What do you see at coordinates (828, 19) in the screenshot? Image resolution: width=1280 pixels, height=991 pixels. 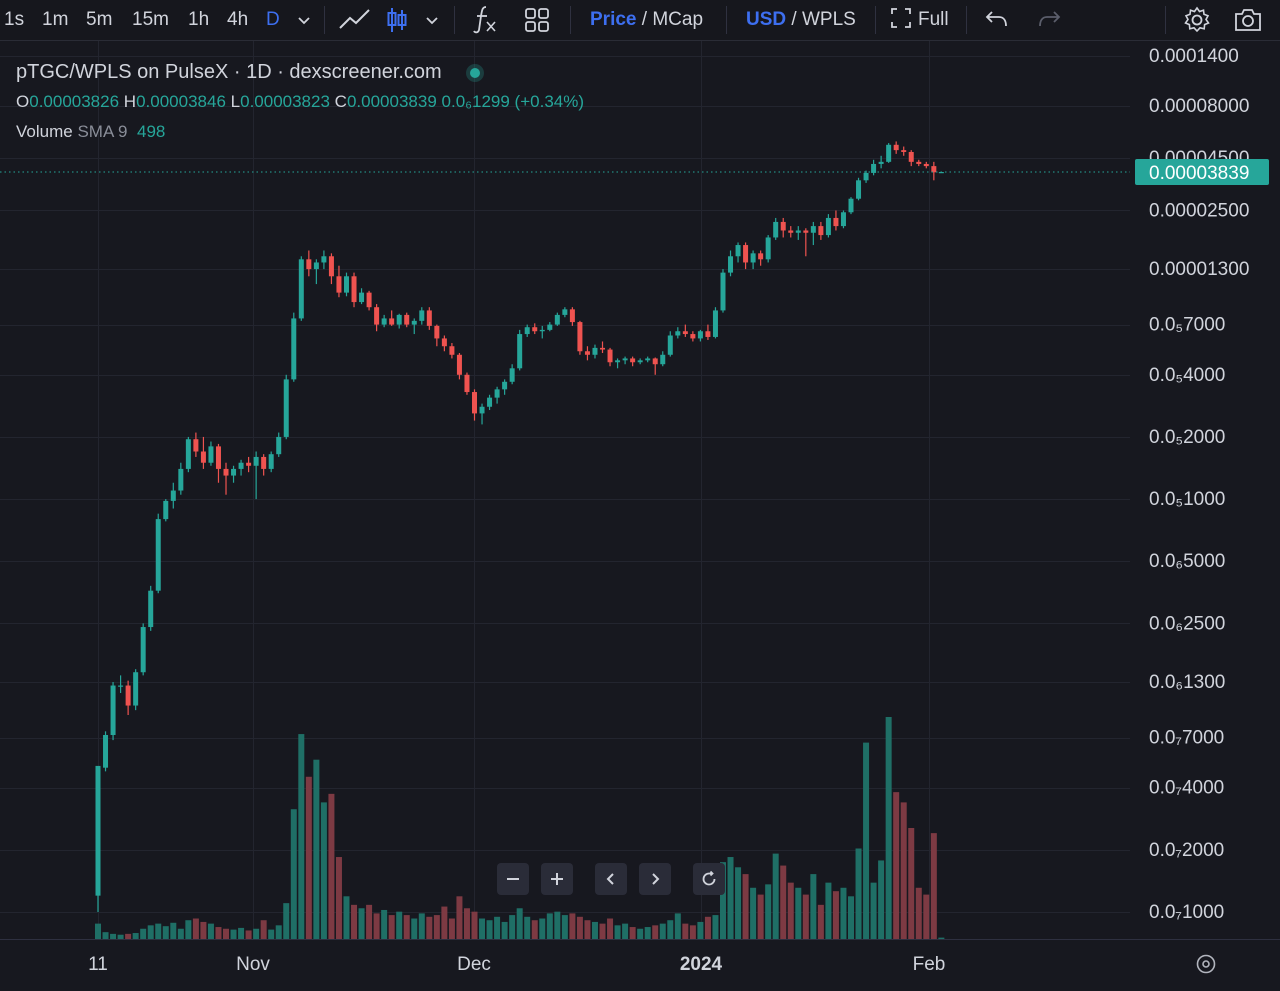 I see `wpls-option: WPLS` at bounding box center [828, 19].